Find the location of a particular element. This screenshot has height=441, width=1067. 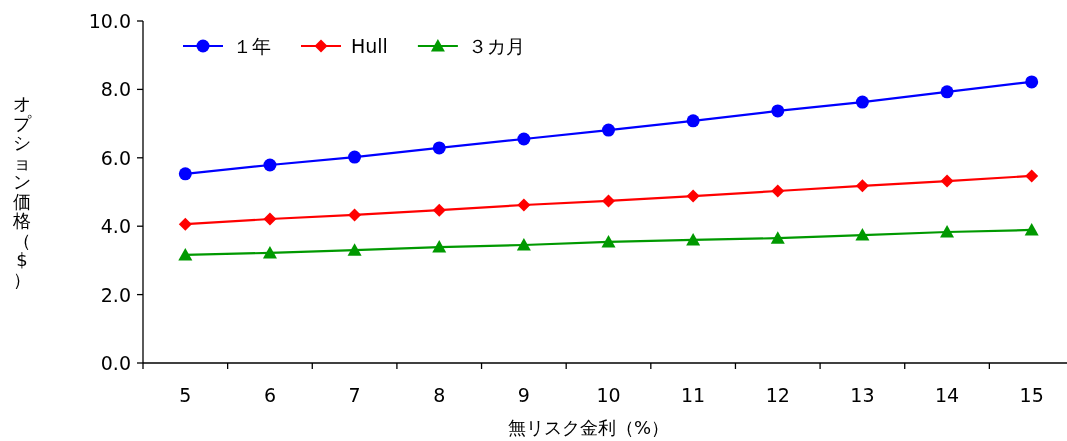

y-tick-label: 4.0 is located at coordinates (115, 226).